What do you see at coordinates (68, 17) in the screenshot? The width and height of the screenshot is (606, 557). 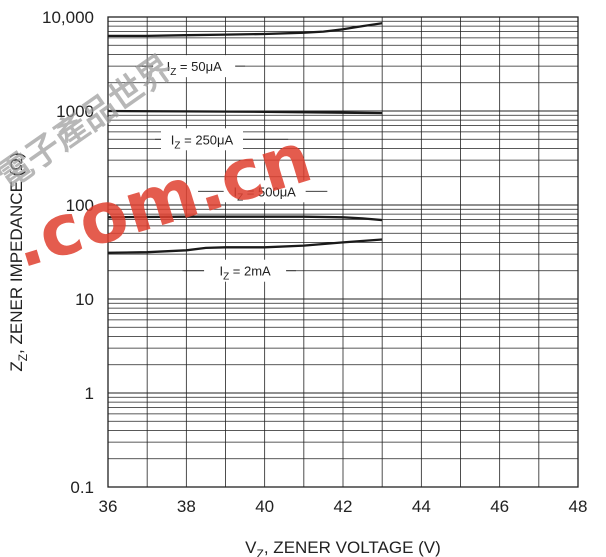 I see `y-tick-label: 10,000` at bounding box center [68, 17].